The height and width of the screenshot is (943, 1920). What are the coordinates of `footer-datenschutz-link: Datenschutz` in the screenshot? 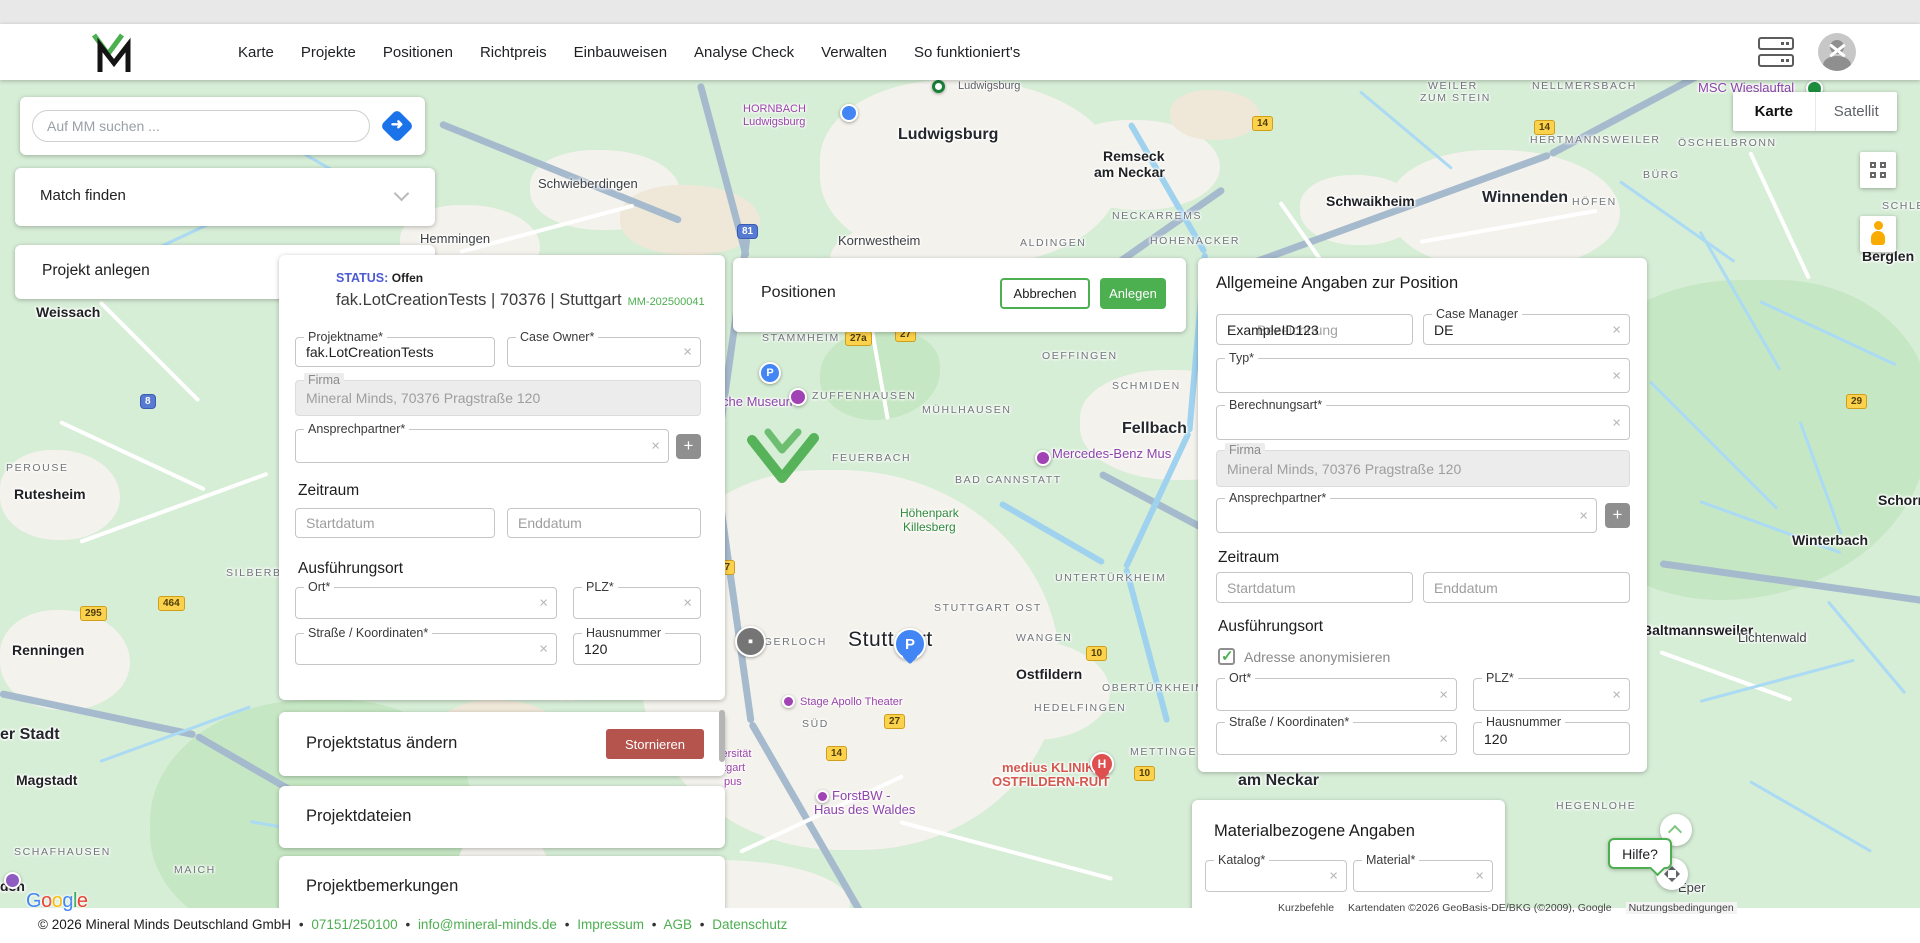 It's located at (750, 924).